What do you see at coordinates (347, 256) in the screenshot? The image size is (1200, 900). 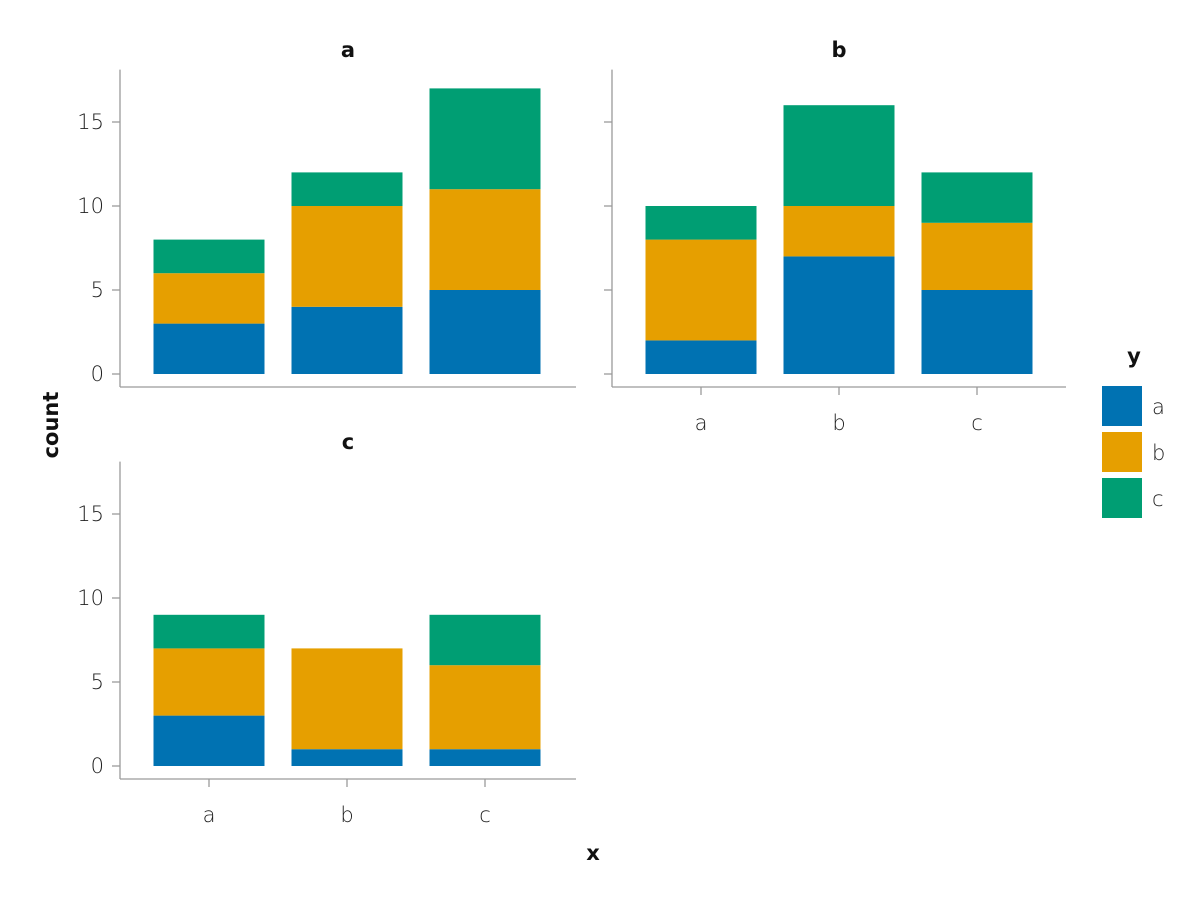 I see `bar-a-b-b` at bounding box center [347, 256].